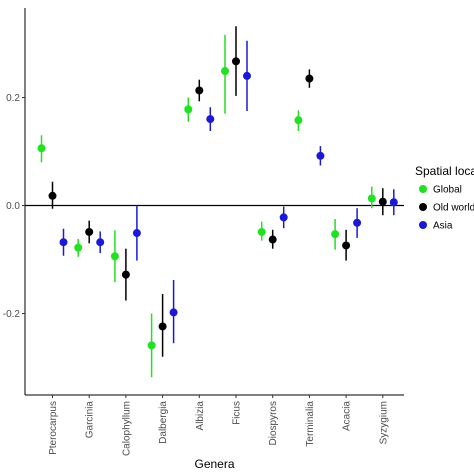 This screenshot has width=474, height=474. I want to click on x-axis-title: Genera, so click(214, 464).